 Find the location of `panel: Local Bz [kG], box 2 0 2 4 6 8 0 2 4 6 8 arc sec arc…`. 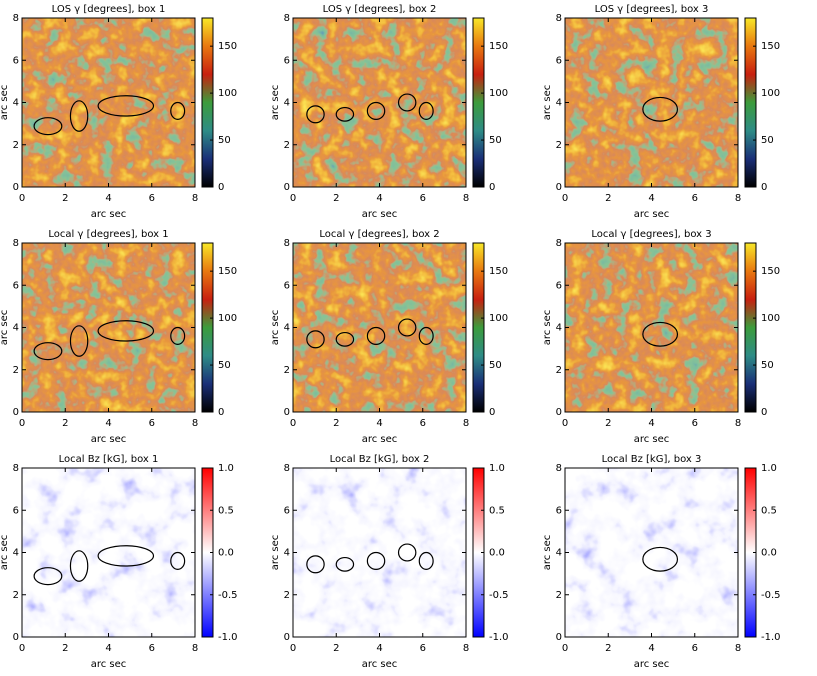

panel: Local Bz [kG], box 2 0 2 4 6 8 0 2 4 6 8 arc sec arc… is located at coordinates (389, 562).